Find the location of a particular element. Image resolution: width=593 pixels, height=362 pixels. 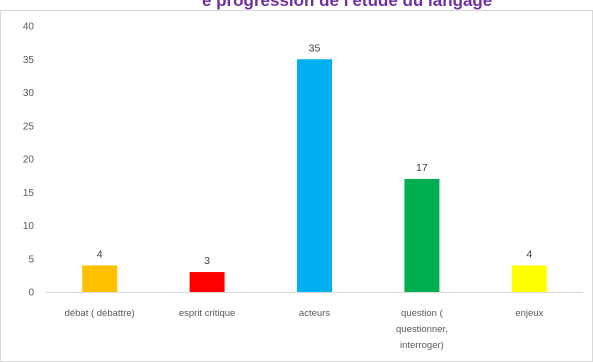

x-category-label: enjeux is located at coordinates (529, 313).